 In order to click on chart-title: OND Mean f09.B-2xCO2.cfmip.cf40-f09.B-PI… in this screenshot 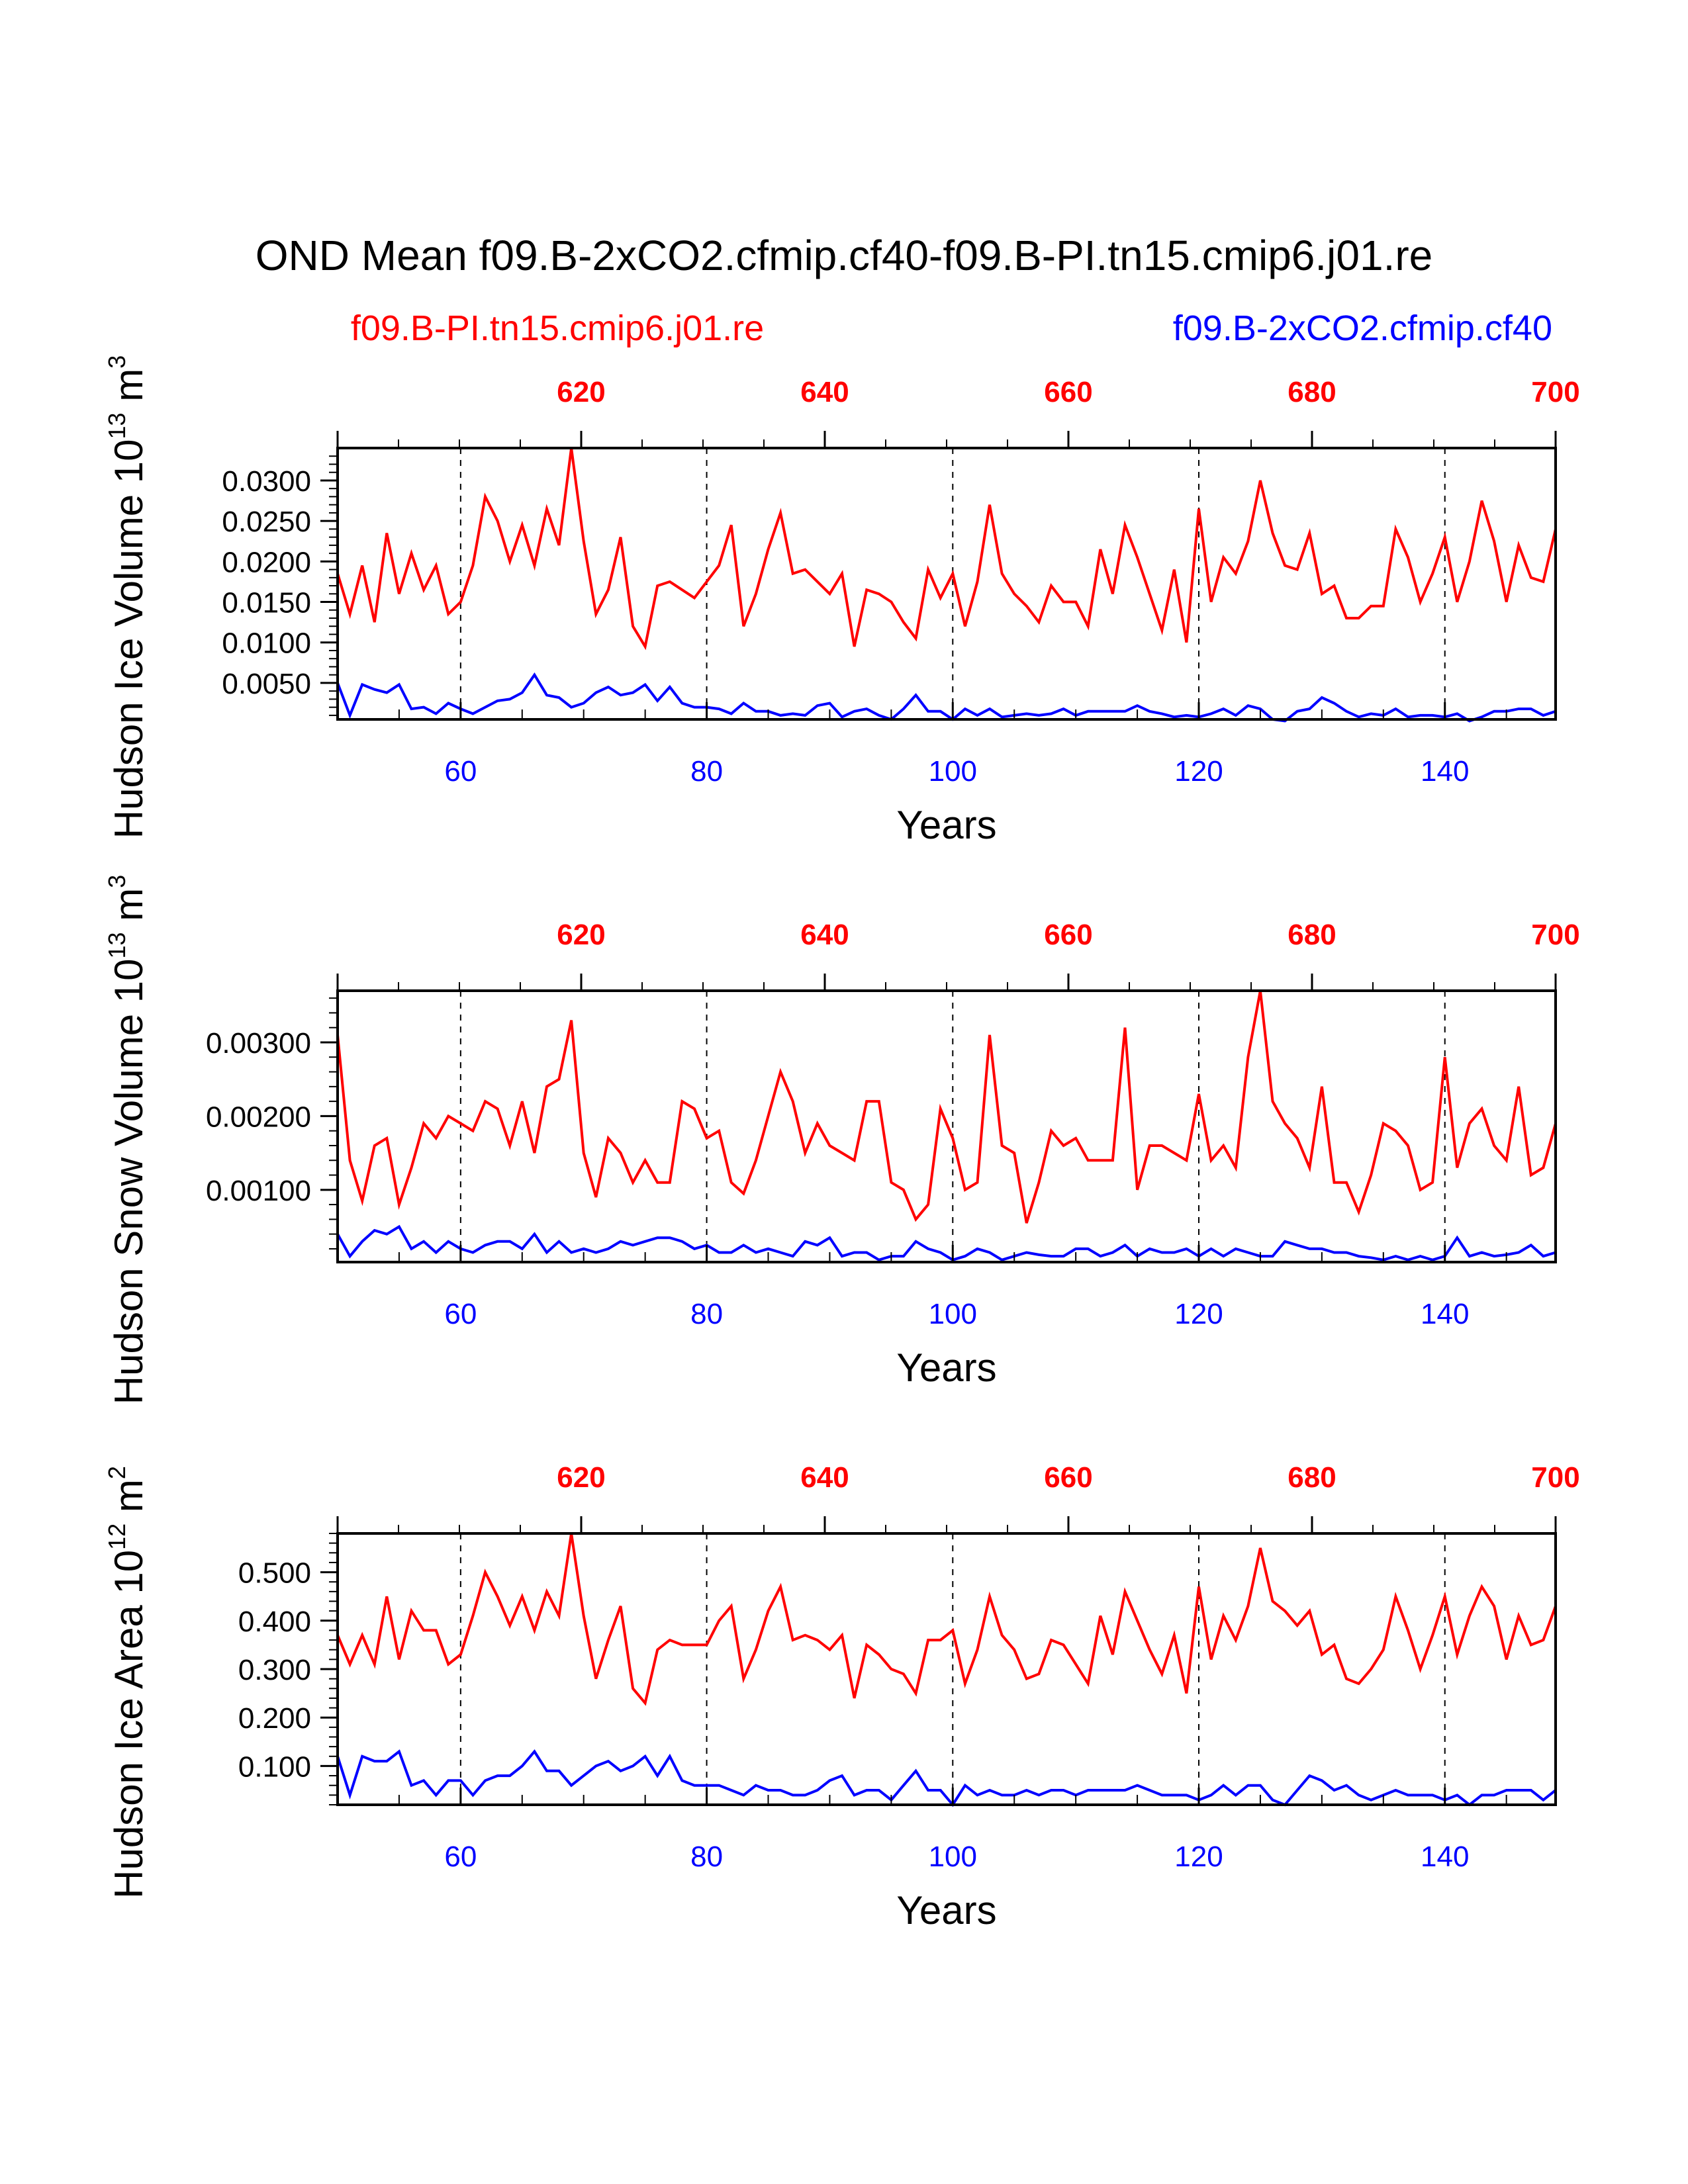, I will do `click(844, 256)`.